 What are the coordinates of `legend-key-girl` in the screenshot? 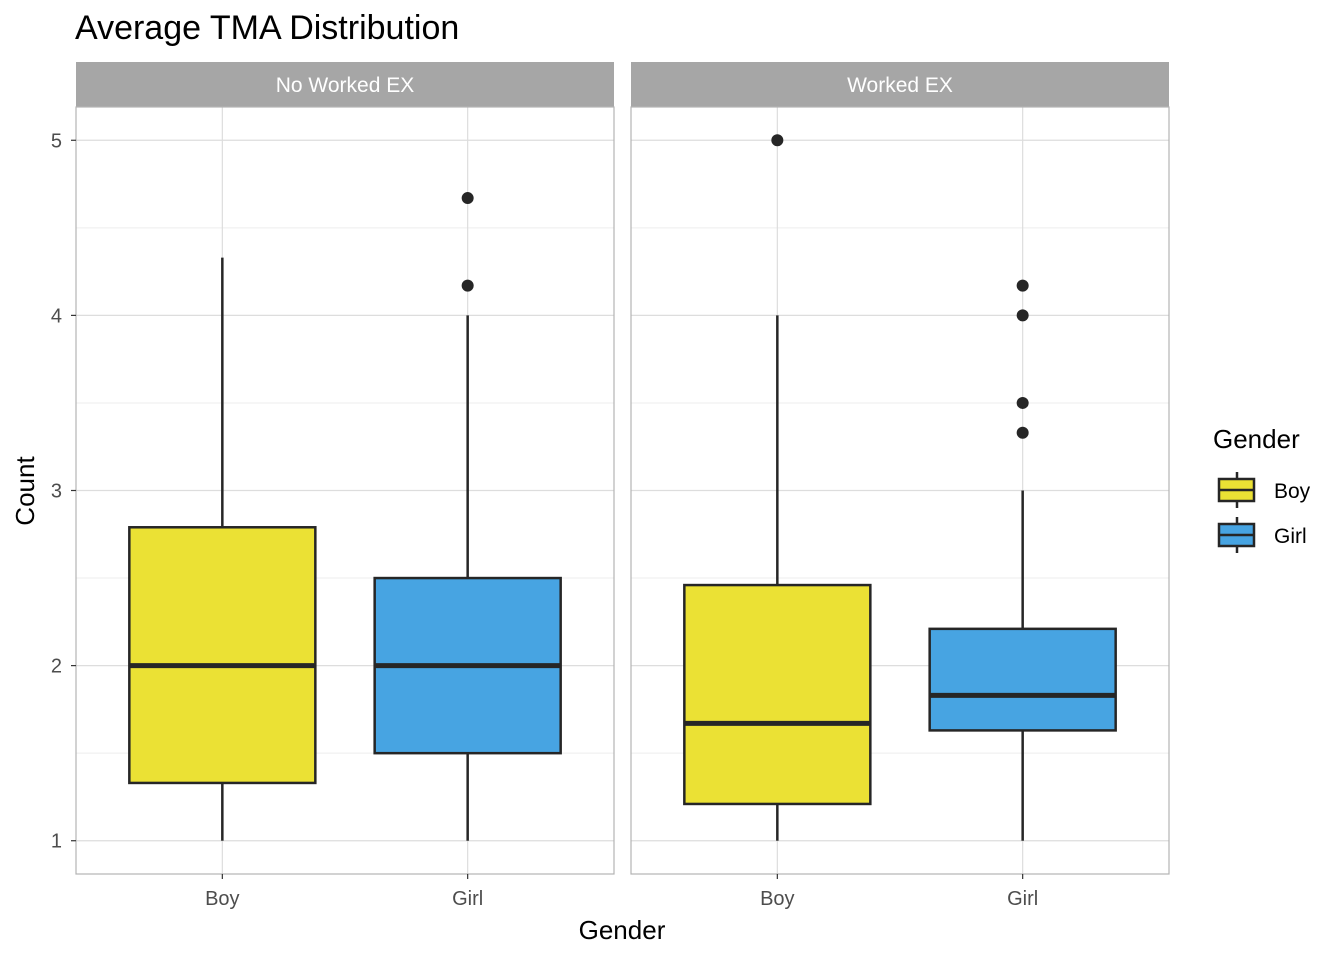 It's located at (1236, 535).